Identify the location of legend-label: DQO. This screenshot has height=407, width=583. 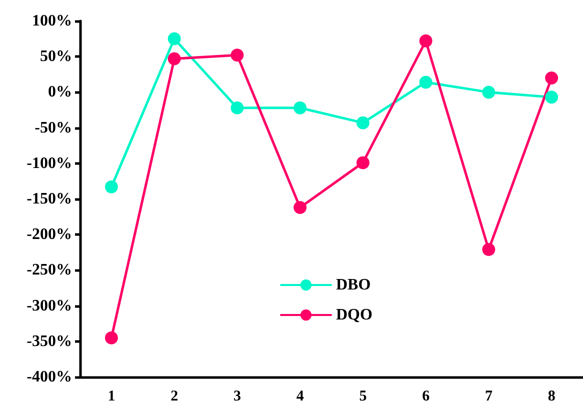
(354, 315).